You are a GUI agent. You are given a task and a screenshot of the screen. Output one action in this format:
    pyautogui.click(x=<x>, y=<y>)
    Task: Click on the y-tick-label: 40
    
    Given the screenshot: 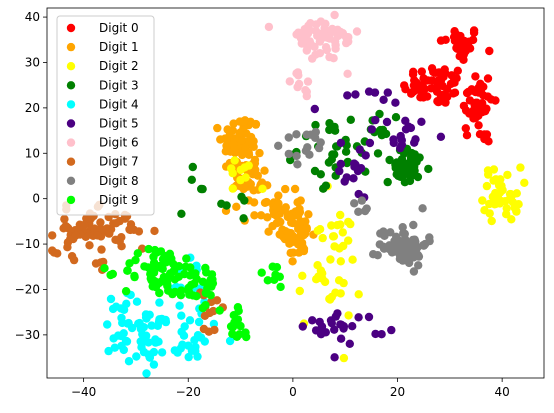 What is the action you would take?
    pyautogui.click(x=32, y=17)
    